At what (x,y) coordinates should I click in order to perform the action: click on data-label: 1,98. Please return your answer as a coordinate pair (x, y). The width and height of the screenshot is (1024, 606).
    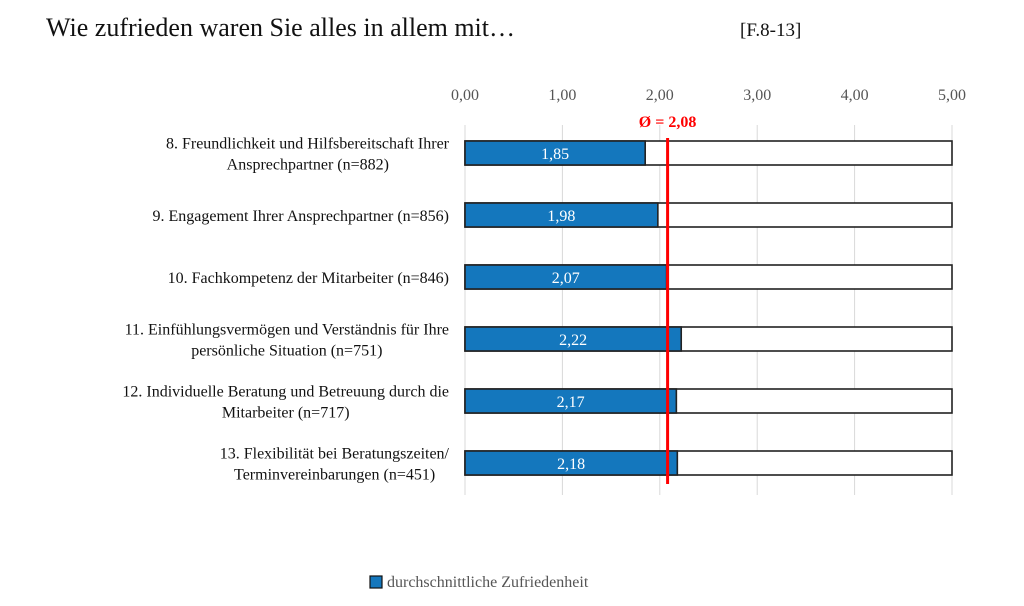
    Looking at the image, I should click on (561, 216).